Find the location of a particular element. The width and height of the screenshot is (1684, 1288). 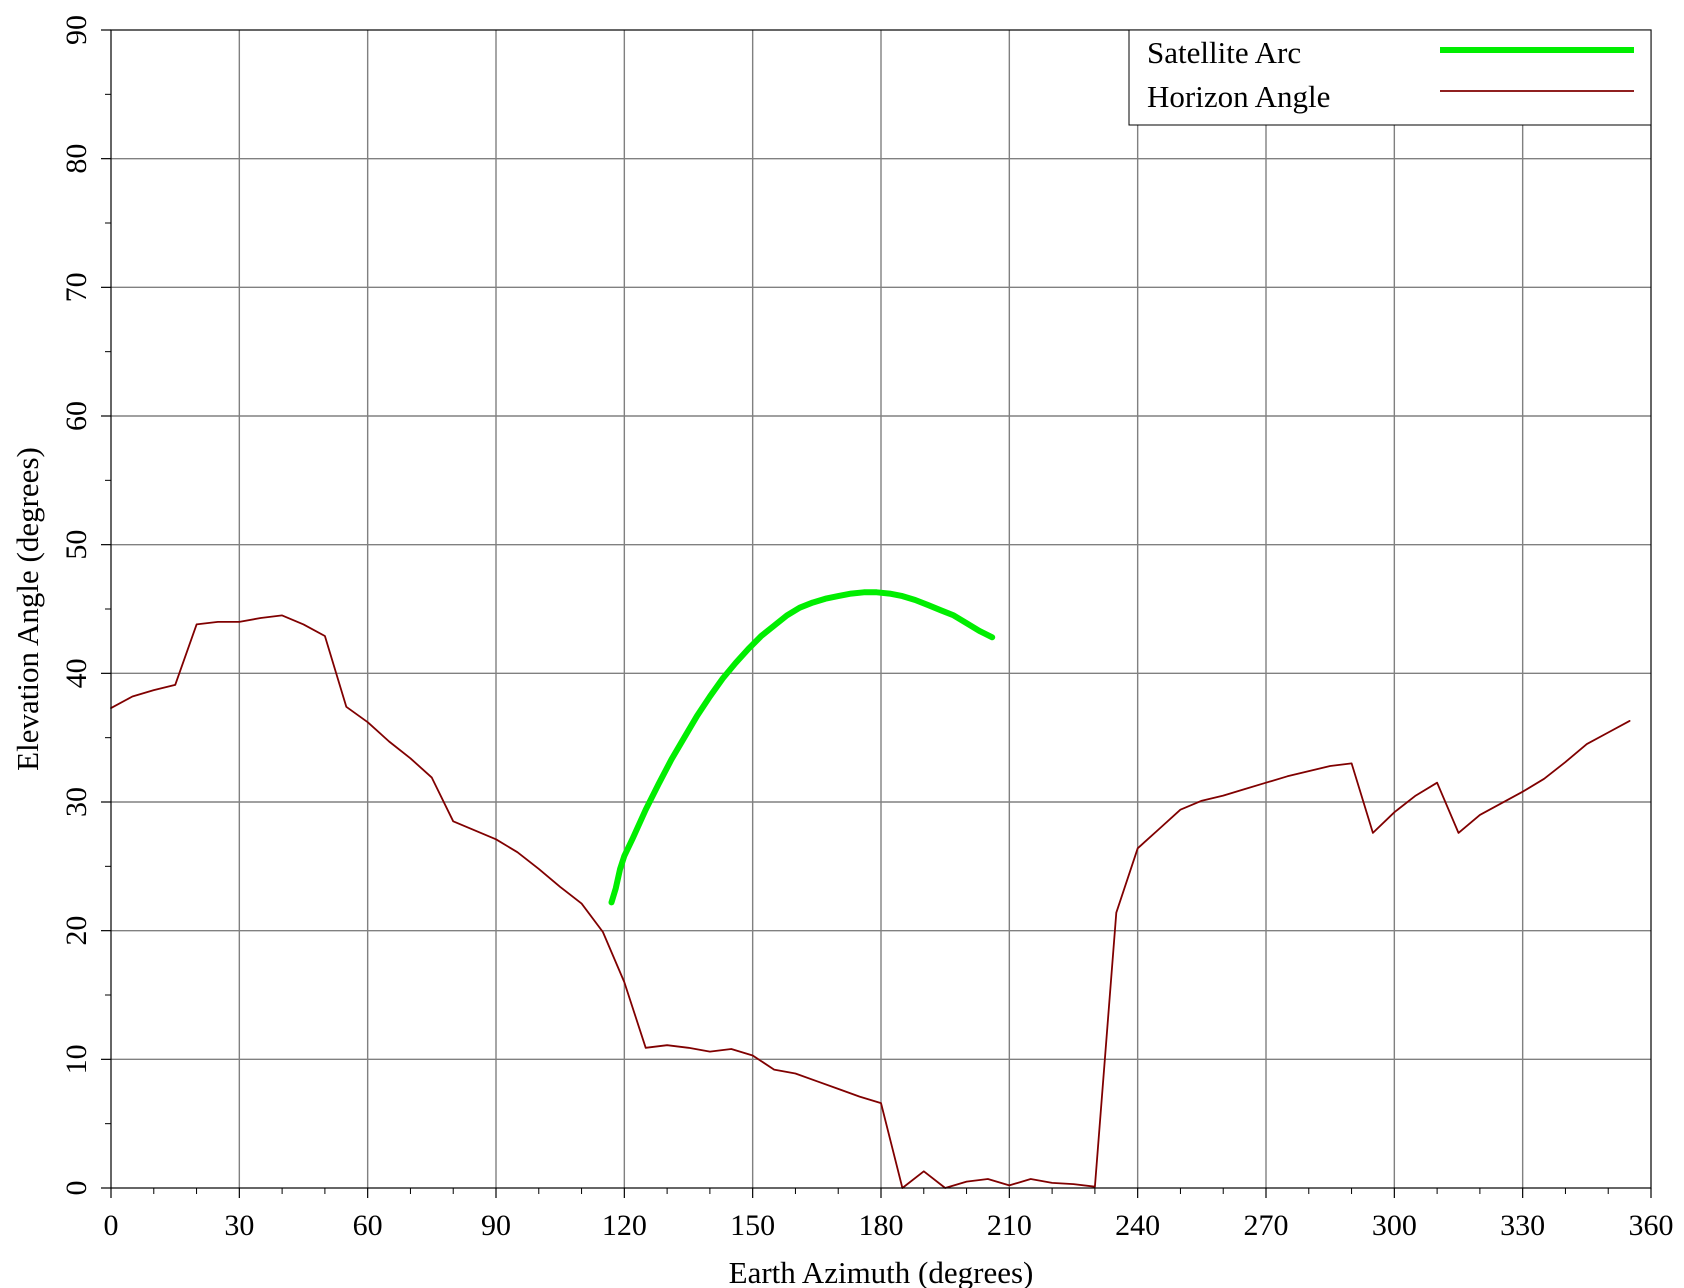

legend-box is located at coordinates (1390, 77).